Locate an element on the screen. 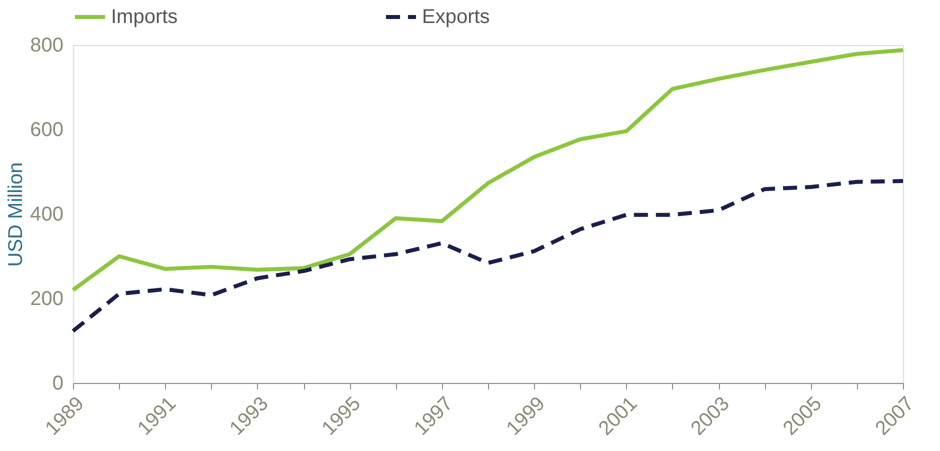 Image resolution: width=940 pixels, height=451 pixels. y-tick-label: 600 is located at coordinates (47, 130).